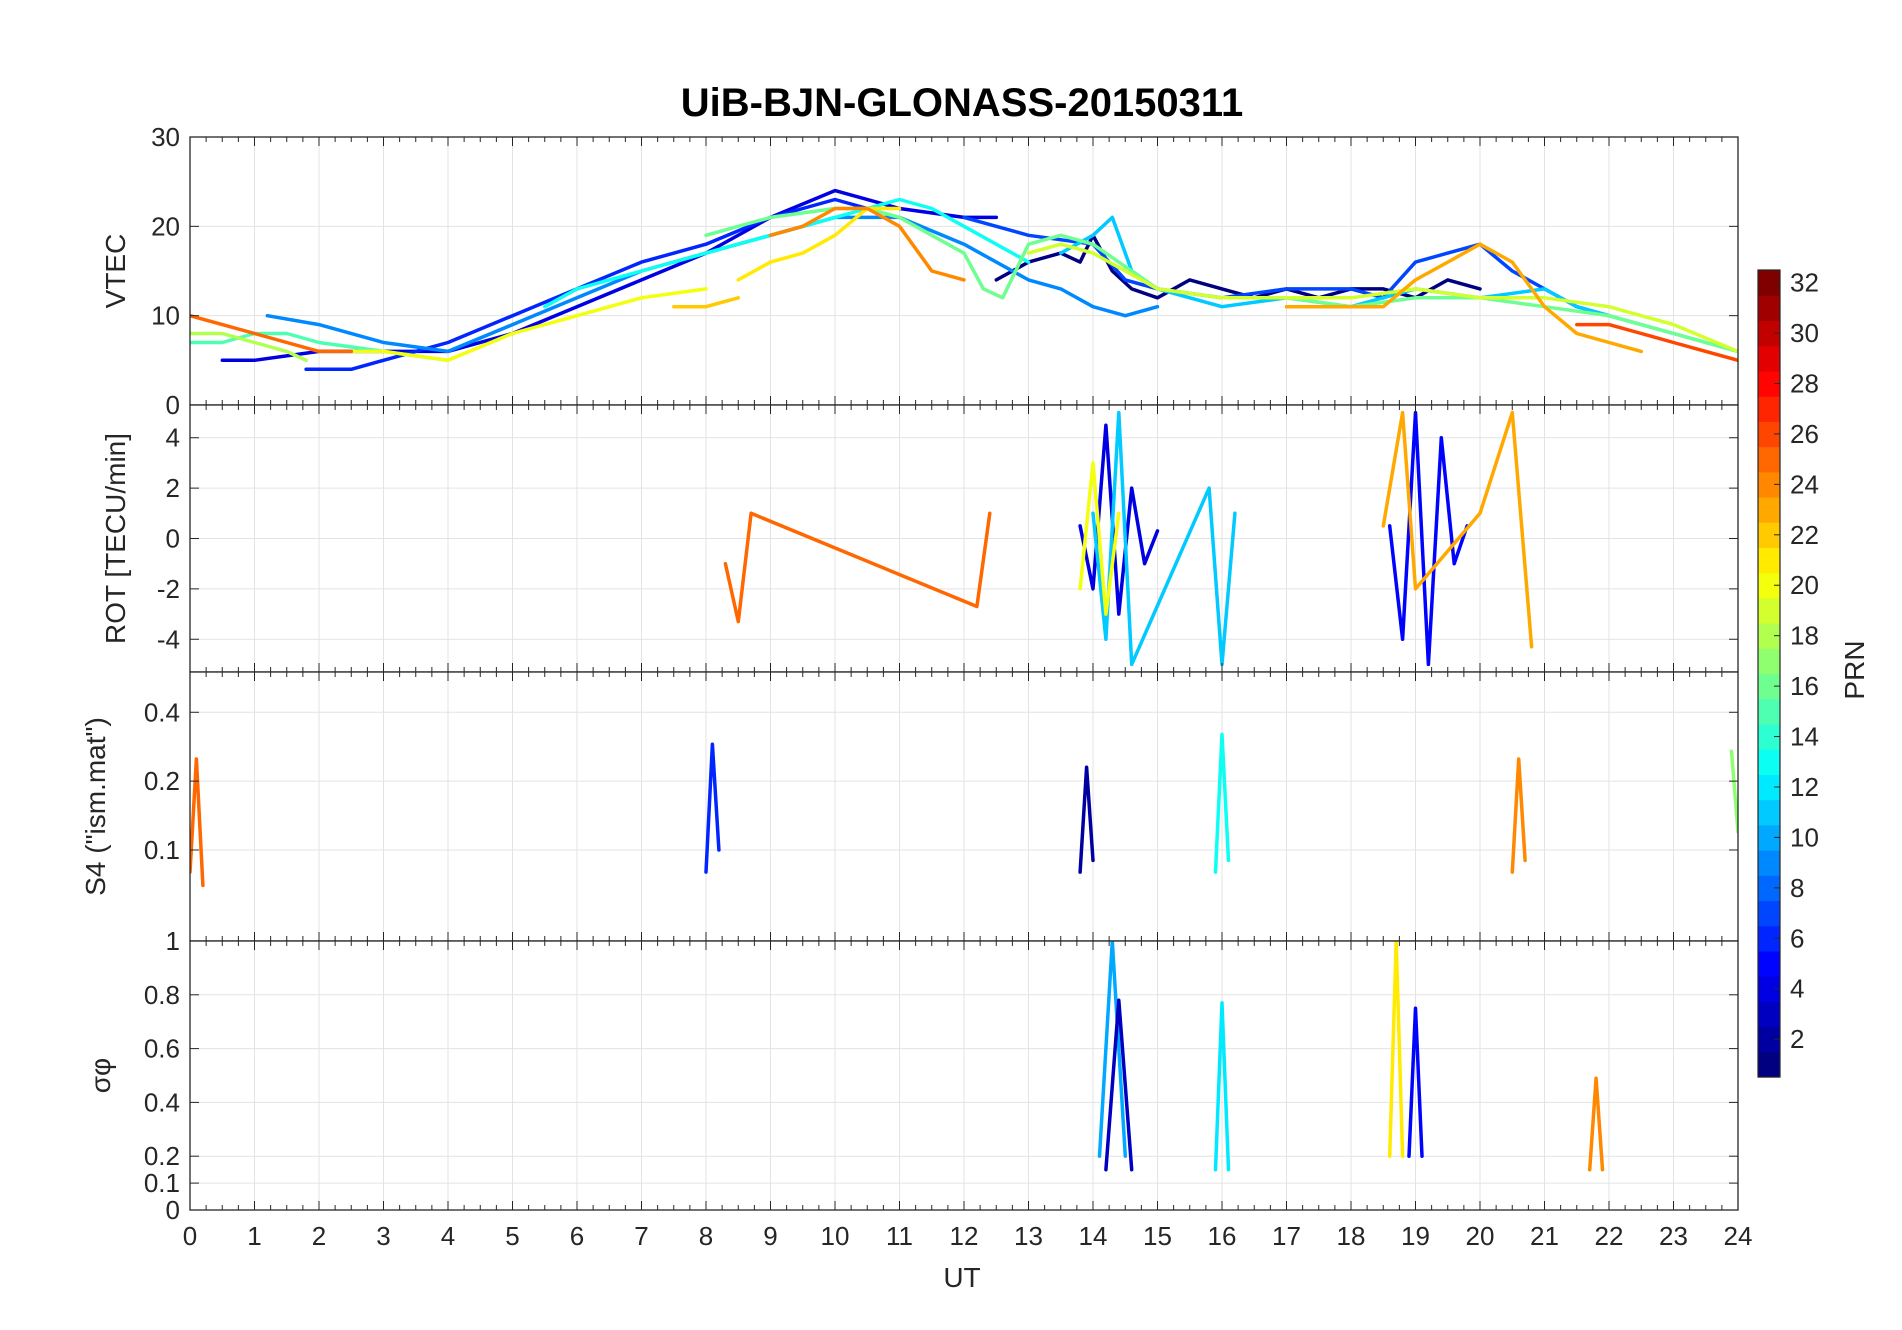 The height and width of the screenshot is (1330, 1902). Describe the element at coordinates (1804, 787) in the screenshot. I see `colorbar-tick-label: 12` at that location.